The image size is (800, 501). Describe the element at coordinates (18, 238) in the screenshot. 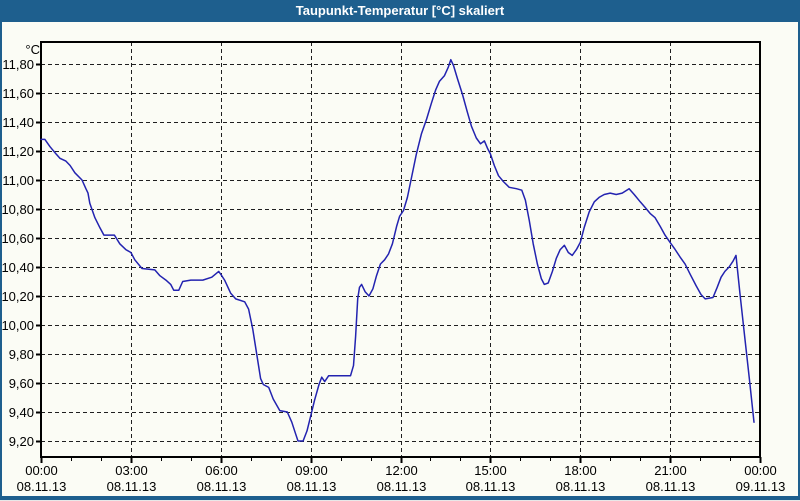

I see `svg-text: 10,60` at that location.